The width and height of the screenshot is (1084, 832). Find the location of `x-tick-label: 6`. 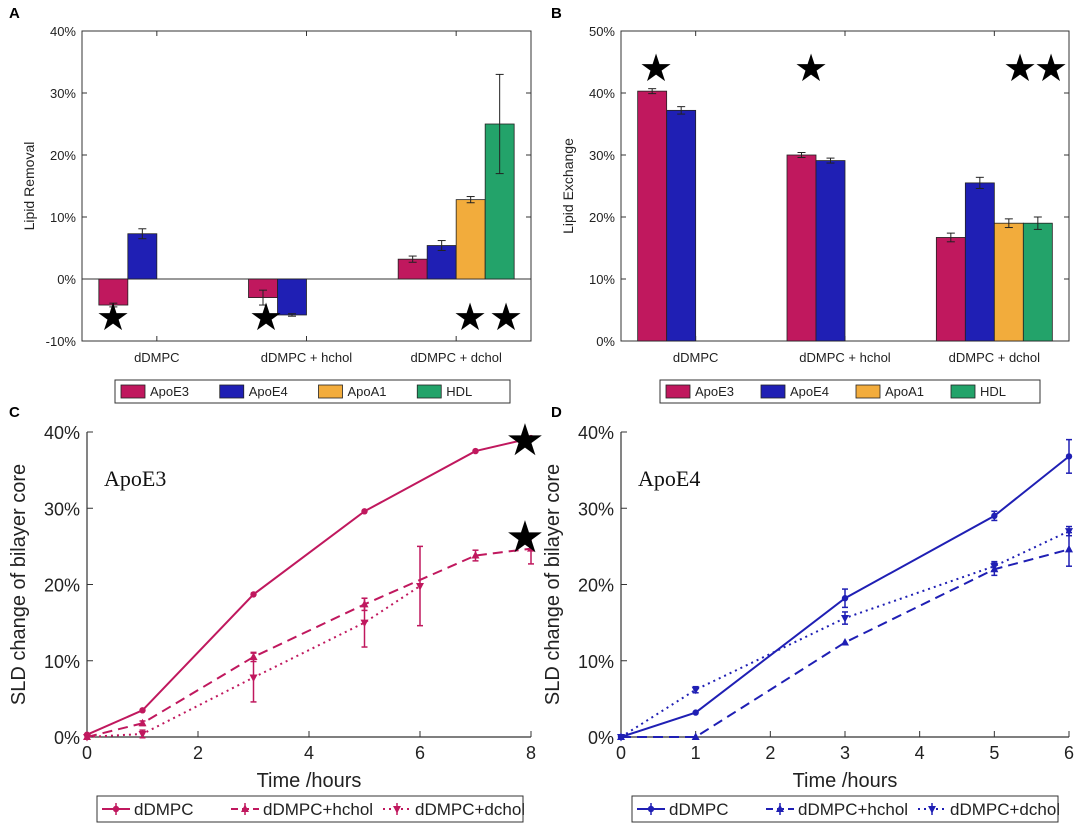

x-tick-label: 6 is located at coordinates (420, 753).